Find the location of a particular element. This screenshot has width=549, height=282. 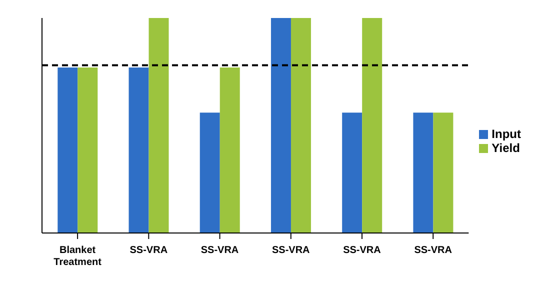

x-tick-label: Blanket Treatment is located at coordinates (78, 256).